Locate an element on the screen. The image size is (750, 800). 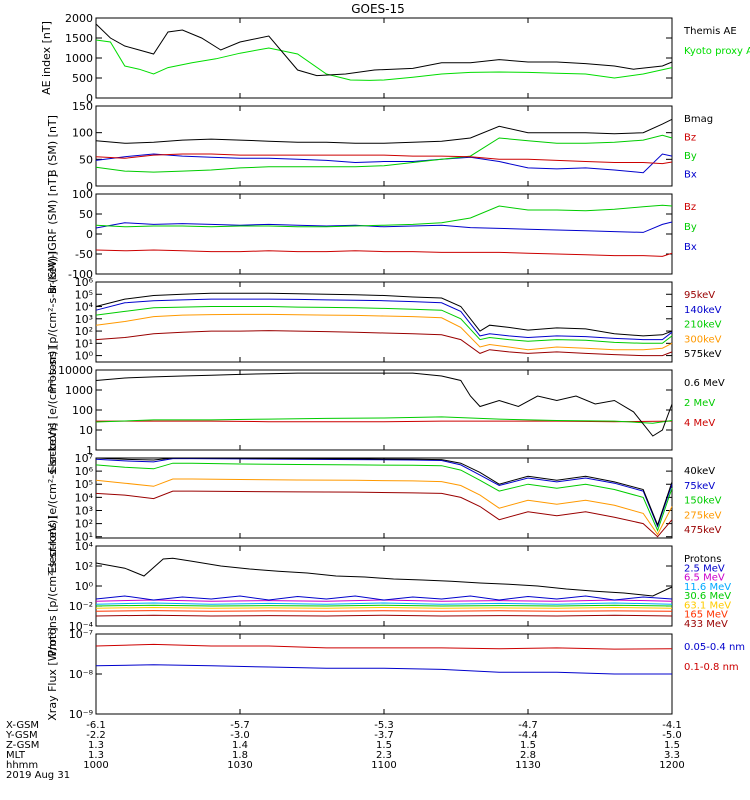
ephem-value: 1.4 is located at coordinates (240, 745).